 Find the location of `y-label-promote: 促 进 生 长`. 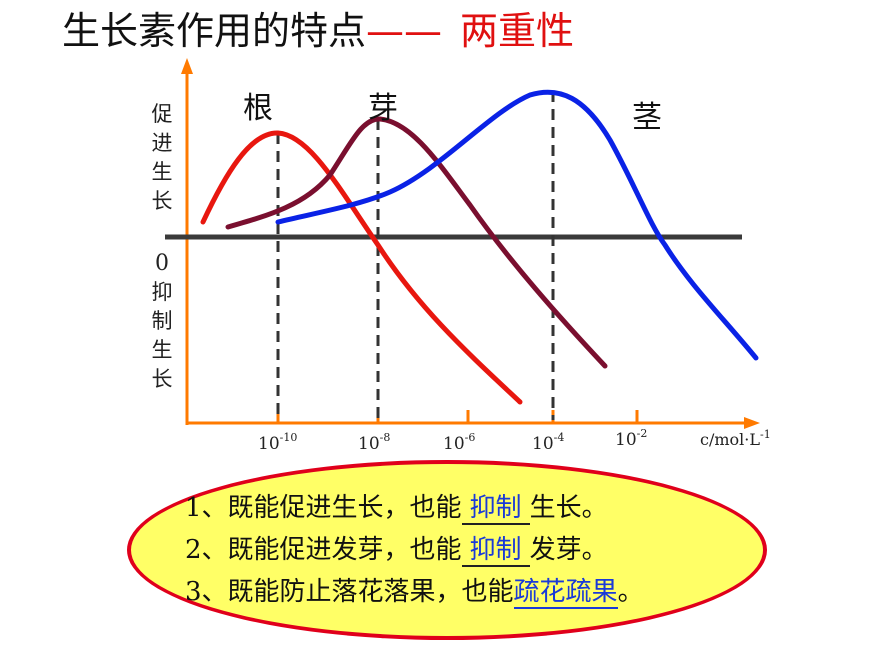

y-label-promote: 促 进 生 长 is located at coordinates (162, 158).